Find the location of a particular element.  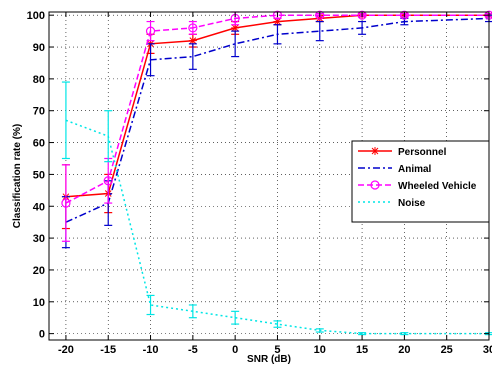

y-axis-title: Classification rate (%) is located at coordinates (17, 176).